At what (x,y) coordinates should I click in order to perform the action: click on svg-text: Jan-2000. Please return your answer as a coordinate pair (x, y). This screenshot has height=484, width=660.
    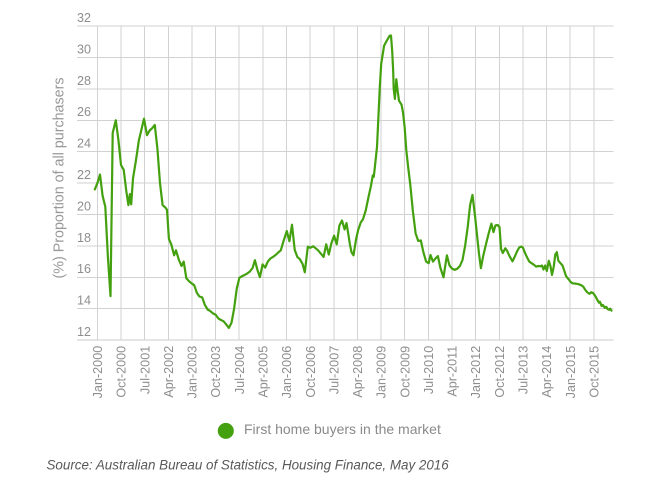
    Looking at the image, I should click on (98, 372).